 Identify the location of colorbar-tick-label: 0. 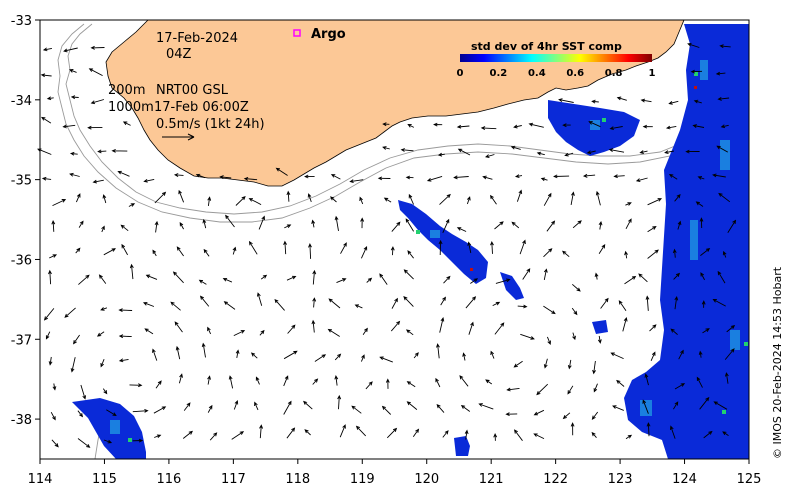
(460, 73).